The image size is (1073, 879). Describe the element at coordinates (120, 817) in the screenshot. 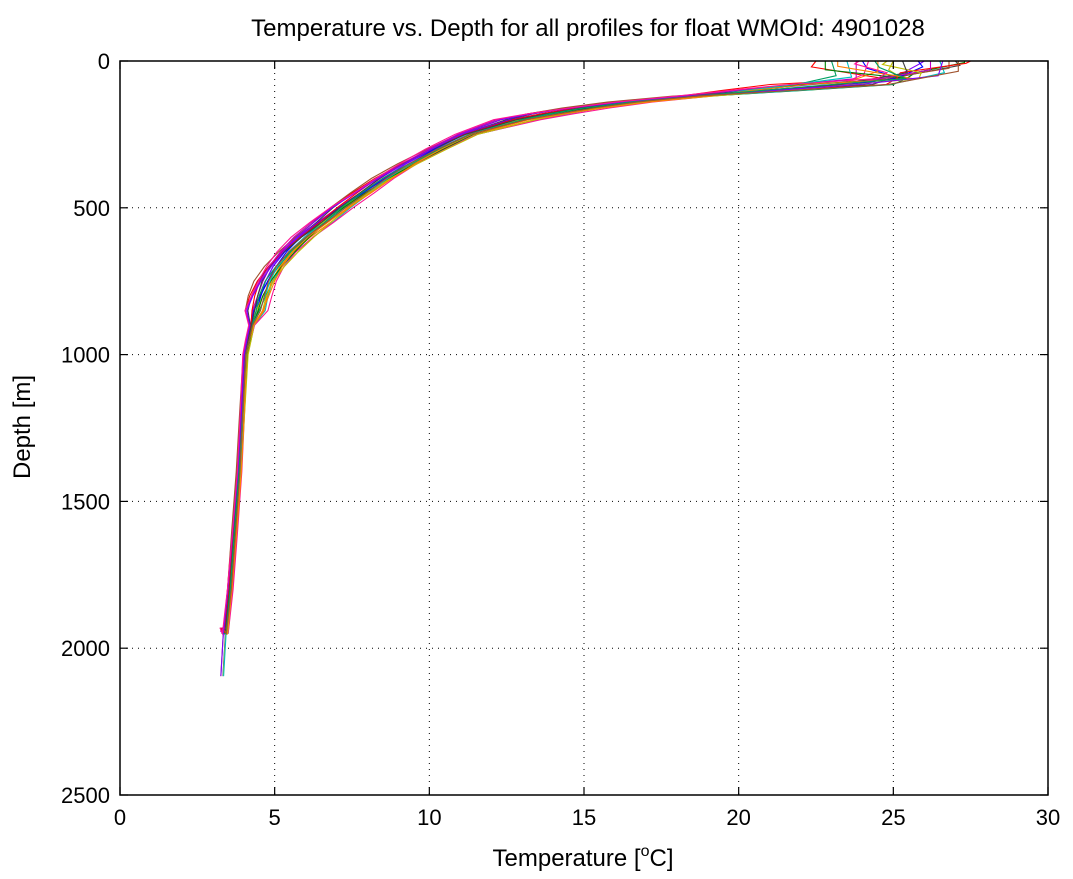

I see `x-tick-label: 0` at that location.